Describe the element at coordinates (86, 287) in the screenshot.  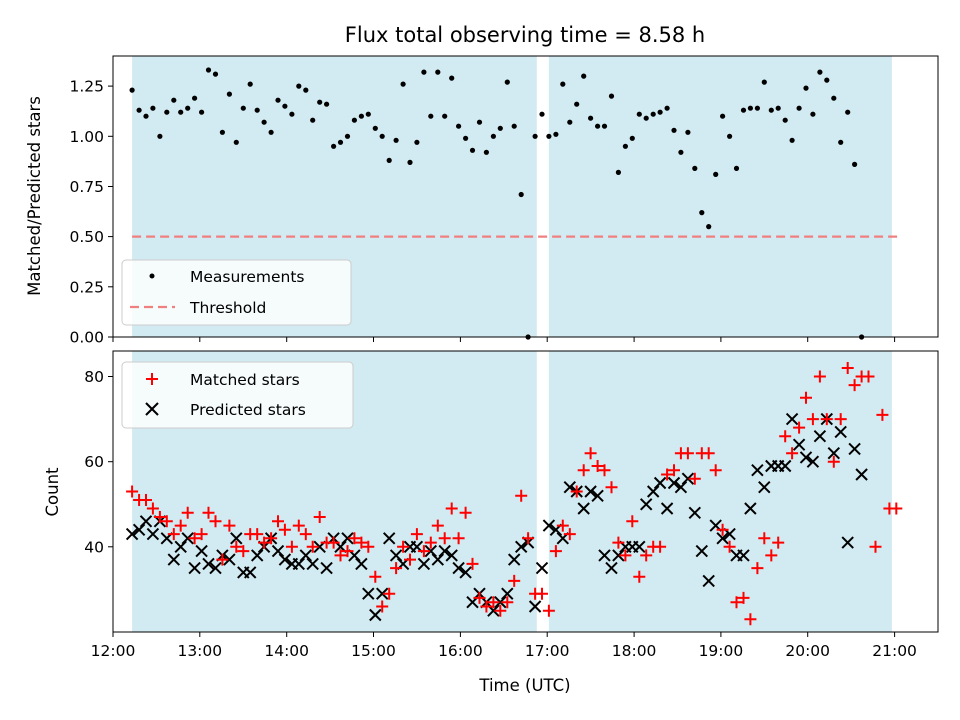
I see `y-tick-label: 0.25` at that location.